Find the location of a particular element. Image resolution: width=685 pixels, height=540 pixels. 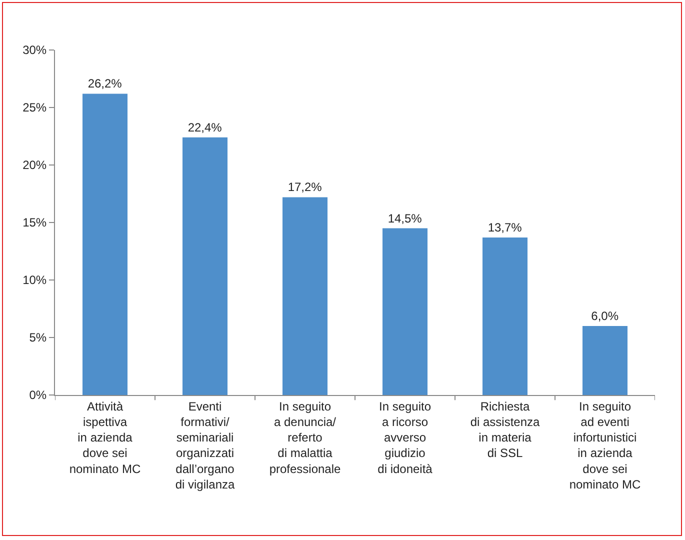

data-label: 17,2% is located at coordinates (305, 187).